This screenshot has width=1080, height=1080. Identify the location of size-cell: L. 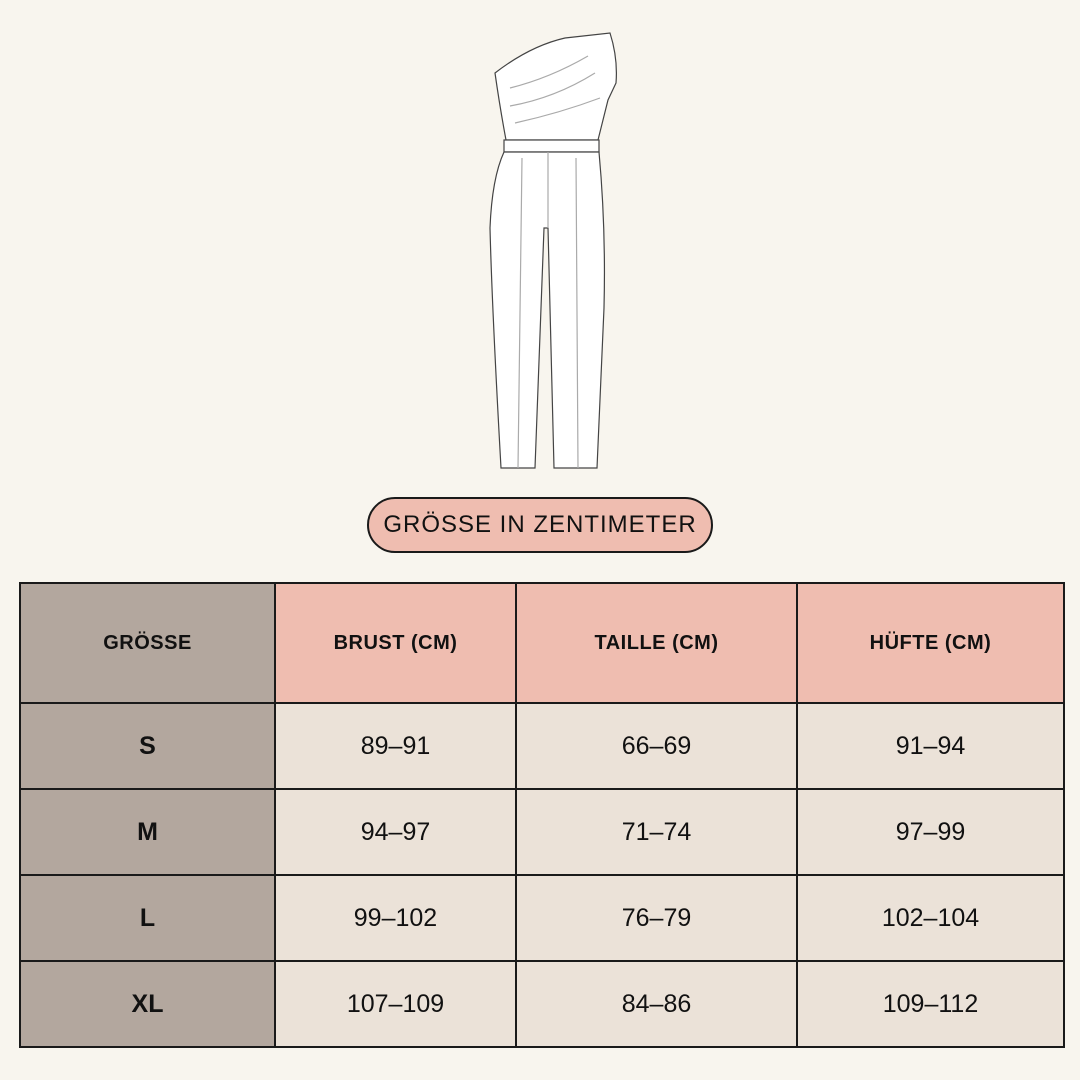
(147, 918).